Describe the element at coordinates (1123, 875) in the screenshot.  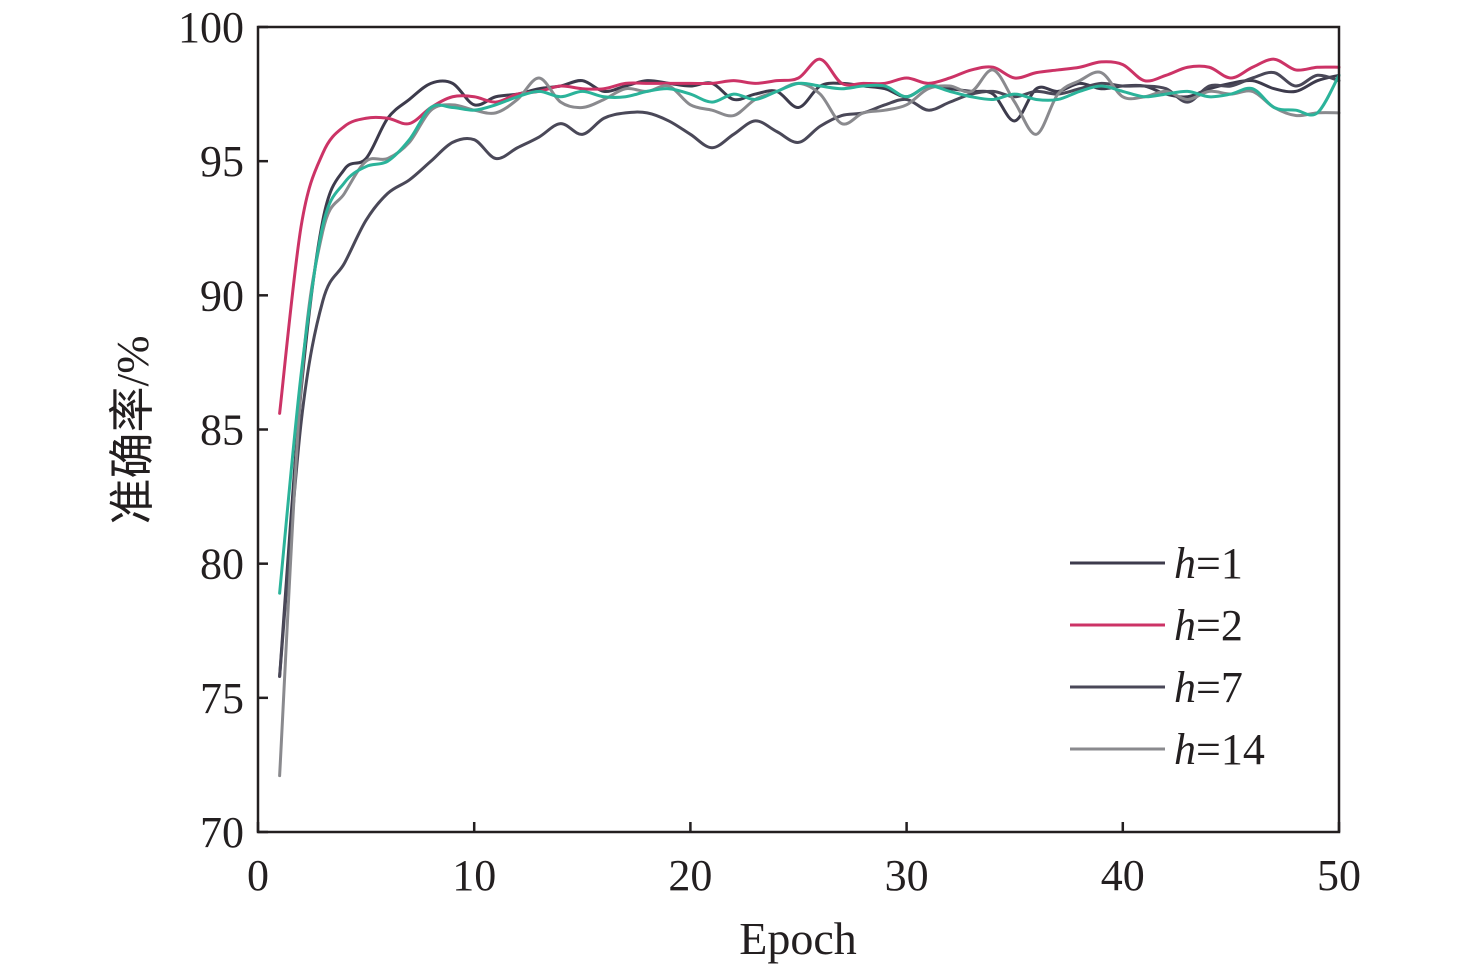
I see `x-tick-label: 40` at that location.